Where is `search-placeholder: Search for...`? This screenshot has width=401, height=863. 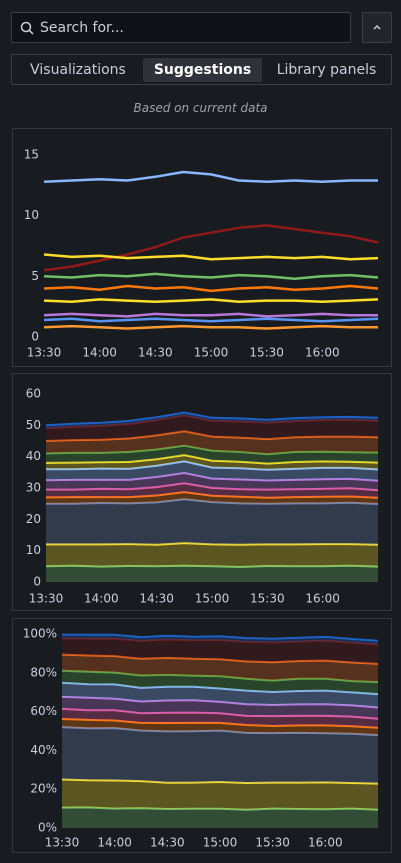 search-placeholder: Search for... is located at coordinates (82, 28).